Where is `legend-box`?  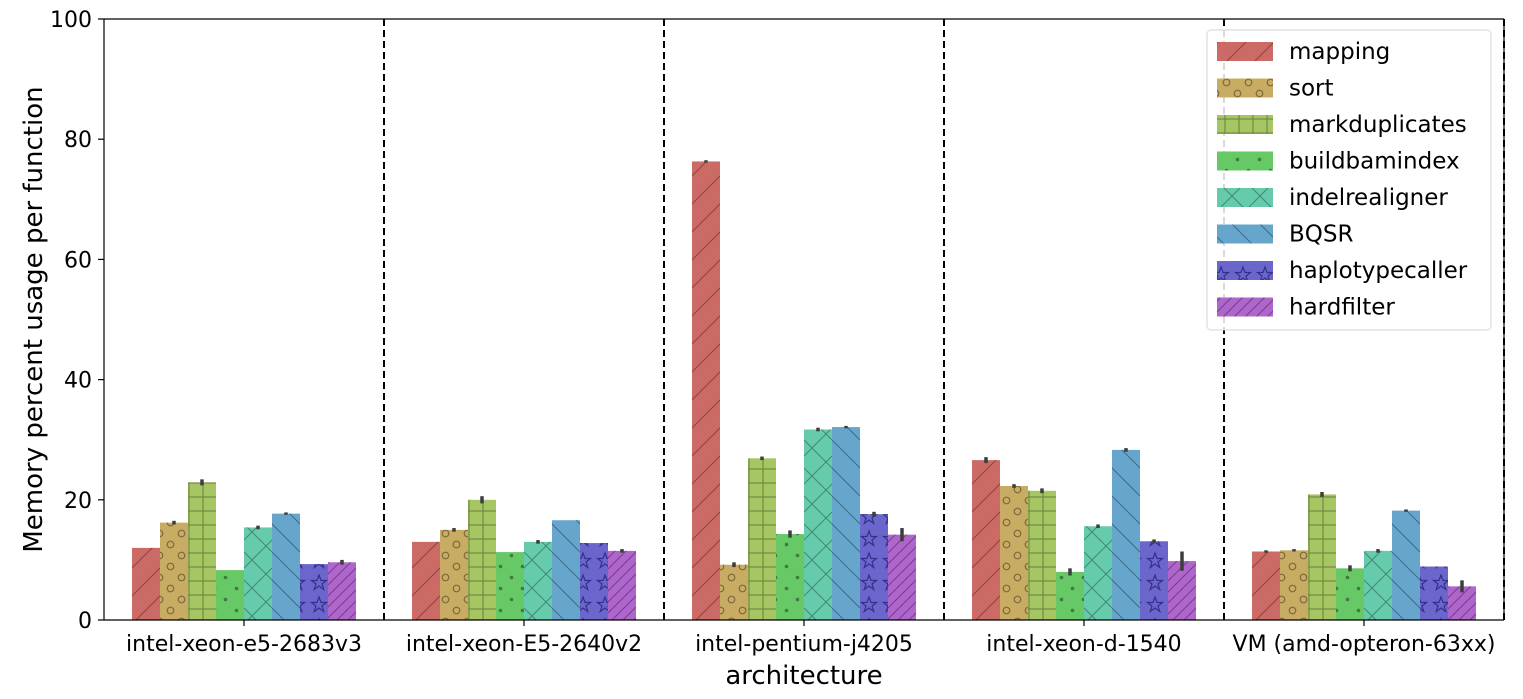
legend-box is located at coordinates (1349, 180).